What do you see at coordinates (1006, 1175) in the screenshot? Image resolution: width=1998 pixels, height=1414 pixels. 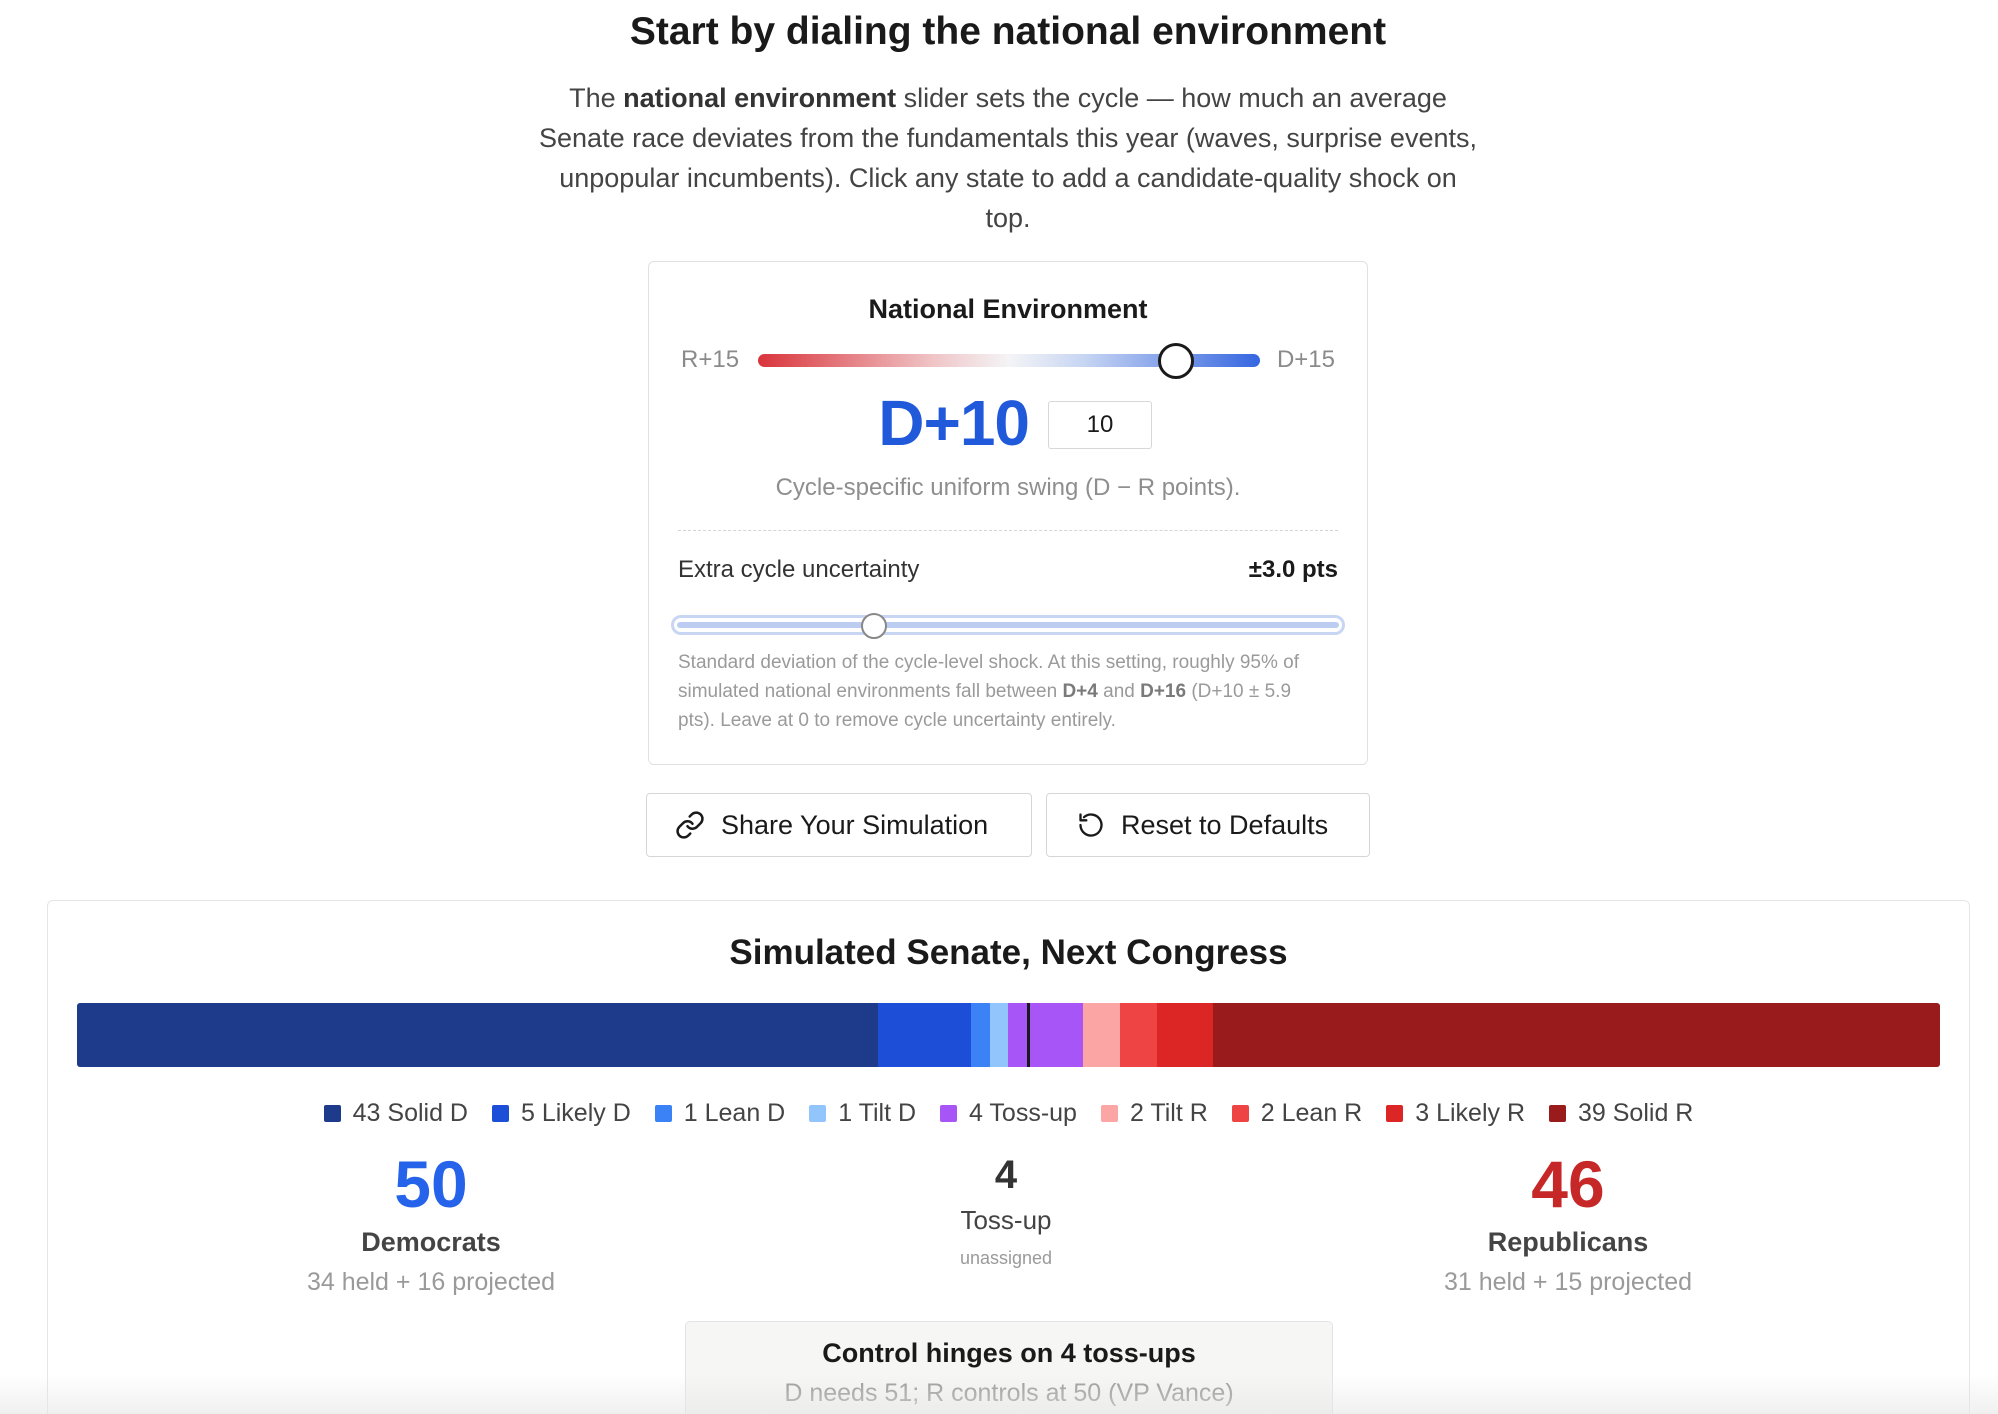 I see `tossup-count: 4` at bounding box center [1006, 1175].